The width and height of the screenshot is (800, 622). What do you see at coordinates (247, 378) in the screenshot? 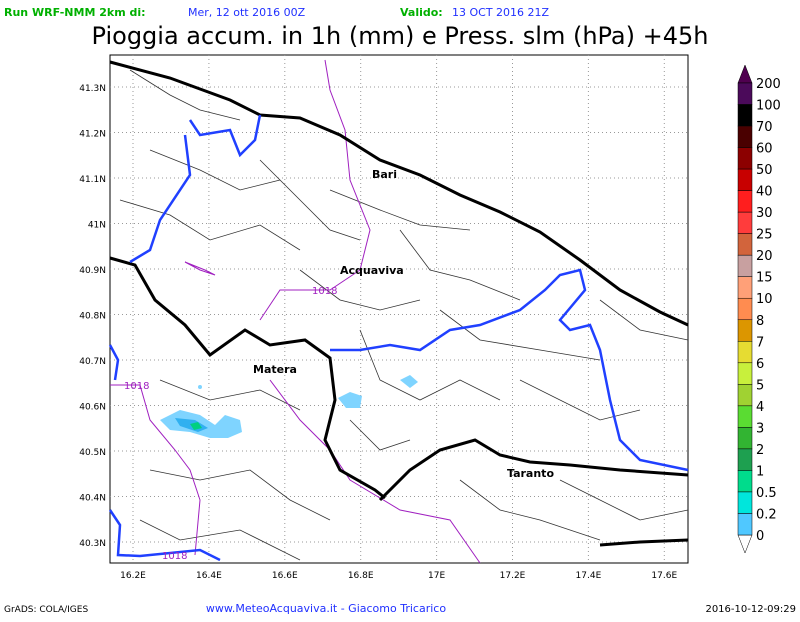
I see `region-border` at bounding box center [247, 378].